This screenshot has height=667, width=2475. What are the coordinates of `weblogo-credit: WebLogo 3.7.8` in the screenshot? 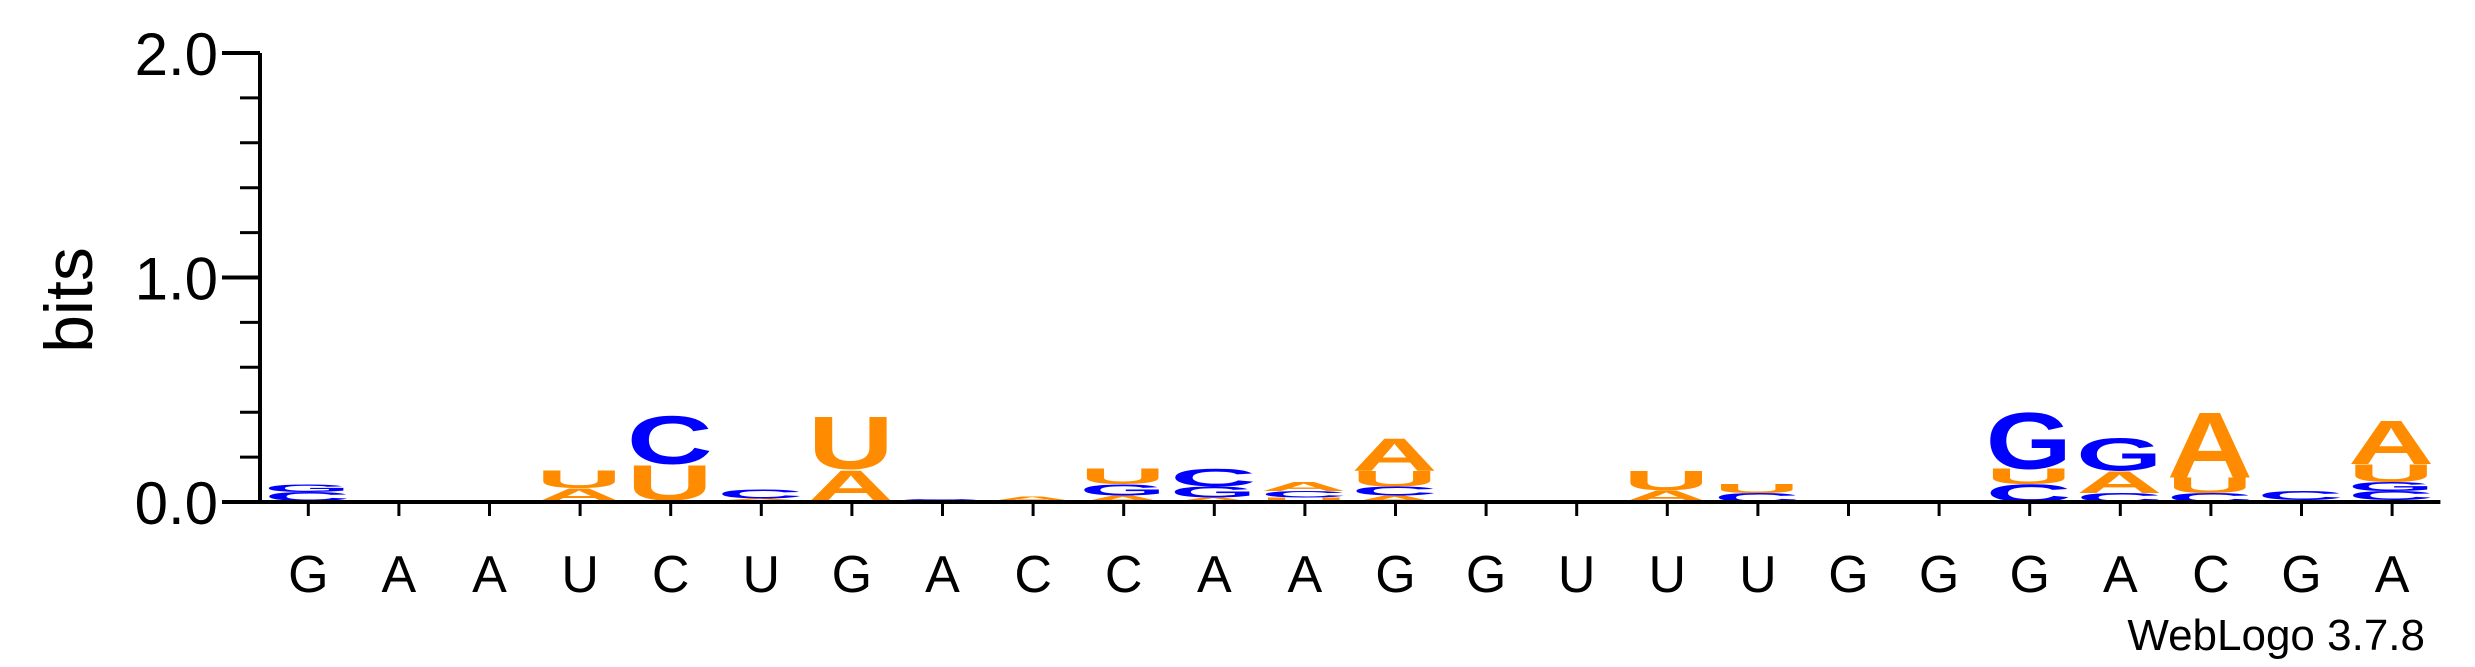 It's located at (2276, 635).